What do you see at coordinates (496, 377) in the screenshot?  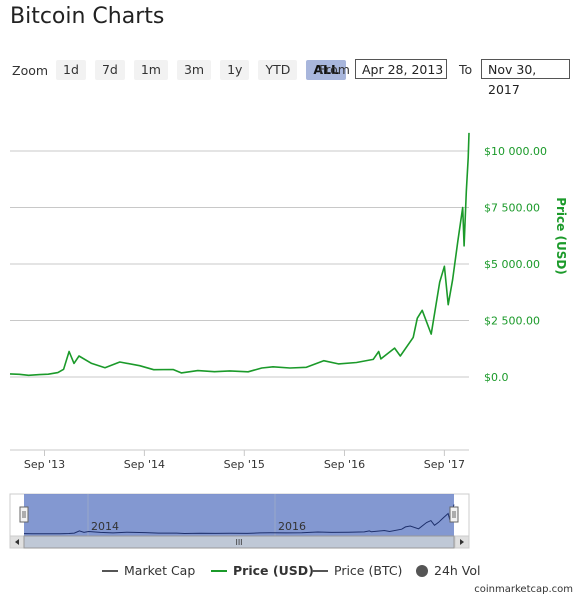 I see `y-tick-label: $0.0` at bounding box center [496, 377].